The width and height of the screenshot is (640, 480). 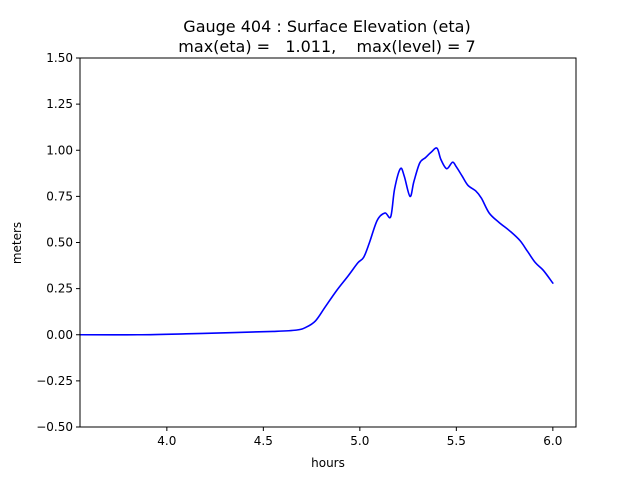 I want to click on x-tick-label: 5.5, so click(x=456, y=441).